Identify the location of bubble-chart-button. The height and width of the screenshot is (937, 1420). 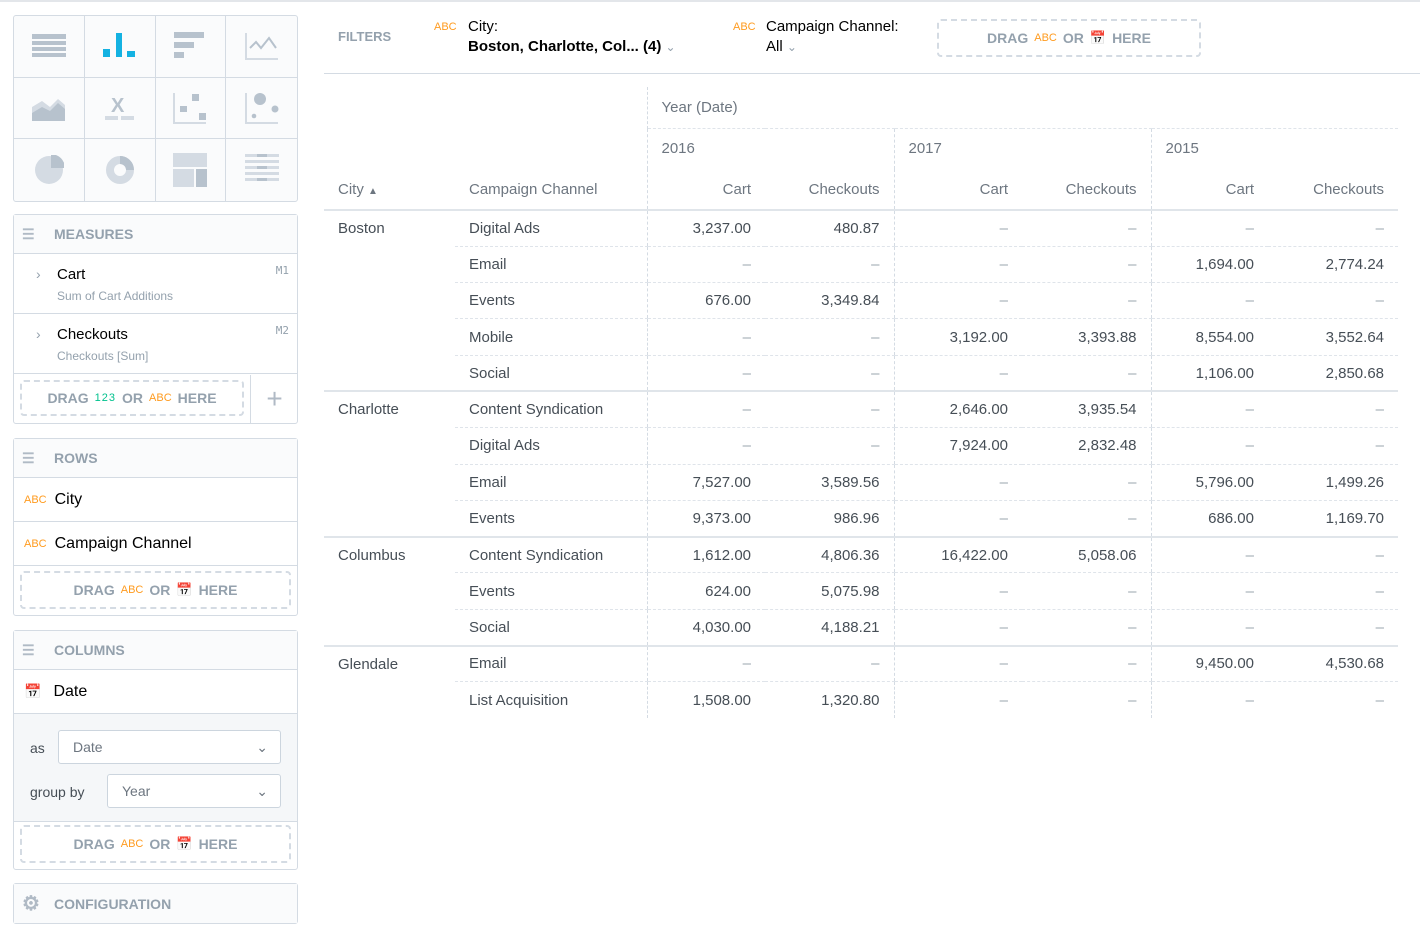
(261, 109).